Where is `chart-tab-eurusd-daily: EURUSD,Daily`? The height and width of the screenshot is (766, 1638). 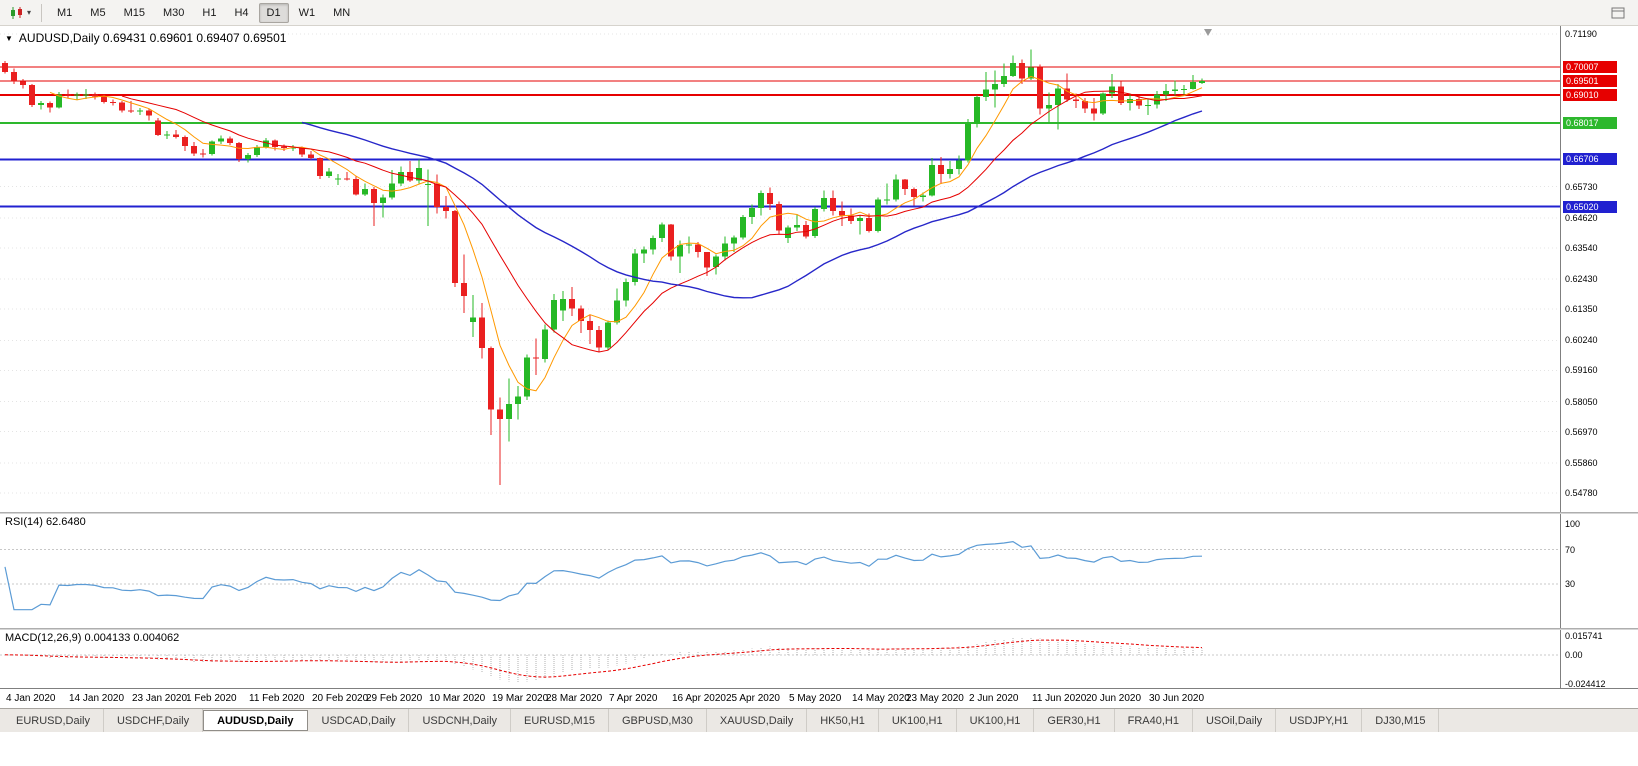 chart-tab-eurusd-daily: EURUSD,Daily is located at coordinates (53, 720).